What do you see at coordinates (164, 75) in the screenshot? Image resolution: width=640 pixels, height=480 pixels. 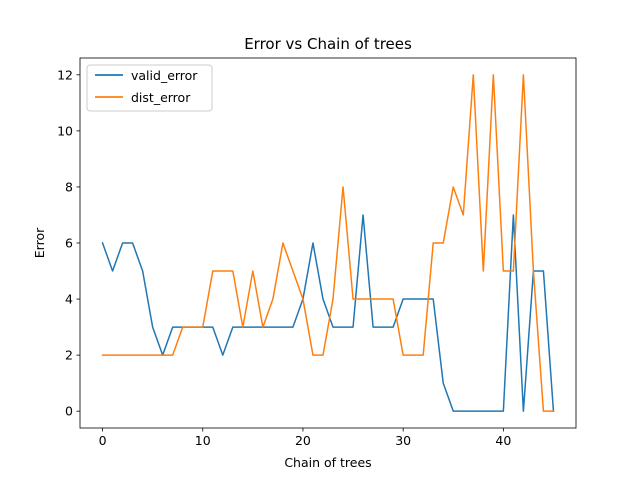 I see `legend-label-valid-error: valid_error` at bounding box center [164, 75].